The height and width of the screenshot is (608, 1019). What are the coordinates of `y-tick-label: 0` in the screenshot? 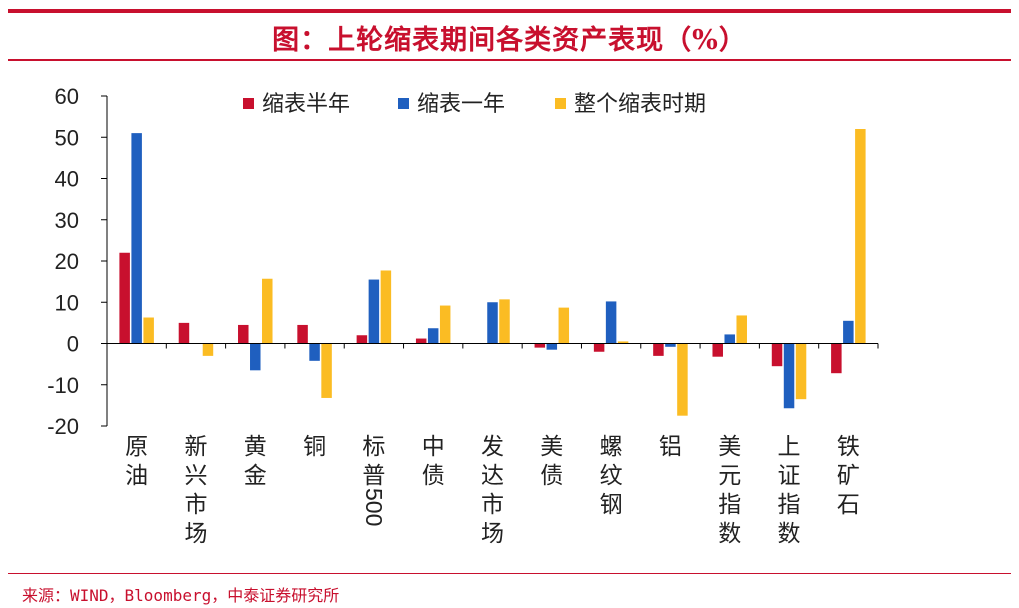 It's located at (73, 344).